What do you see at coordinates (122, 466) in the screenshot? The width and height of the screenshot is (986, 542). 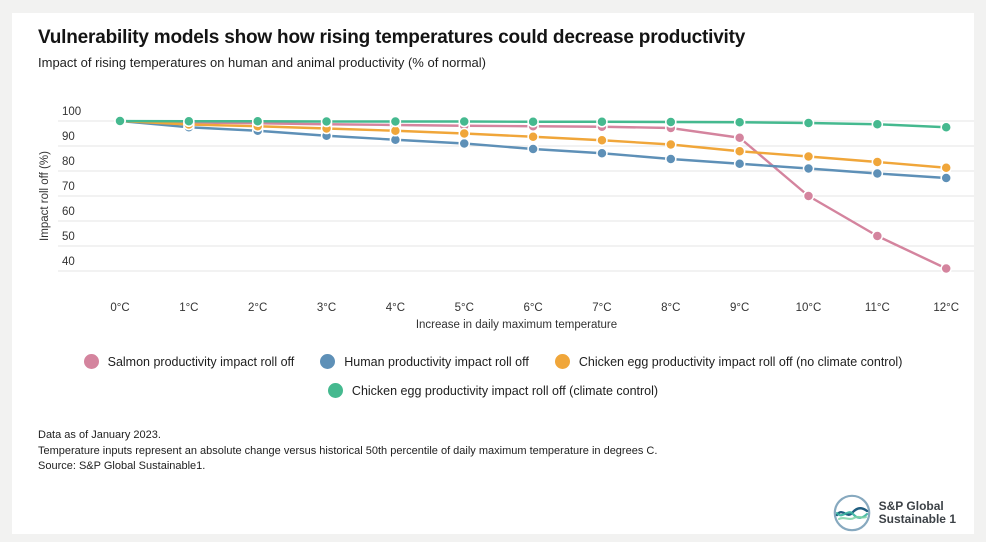 I see `footnote-line: Source: S&P Global Sustainable1.` at bounding box center [122, 466].